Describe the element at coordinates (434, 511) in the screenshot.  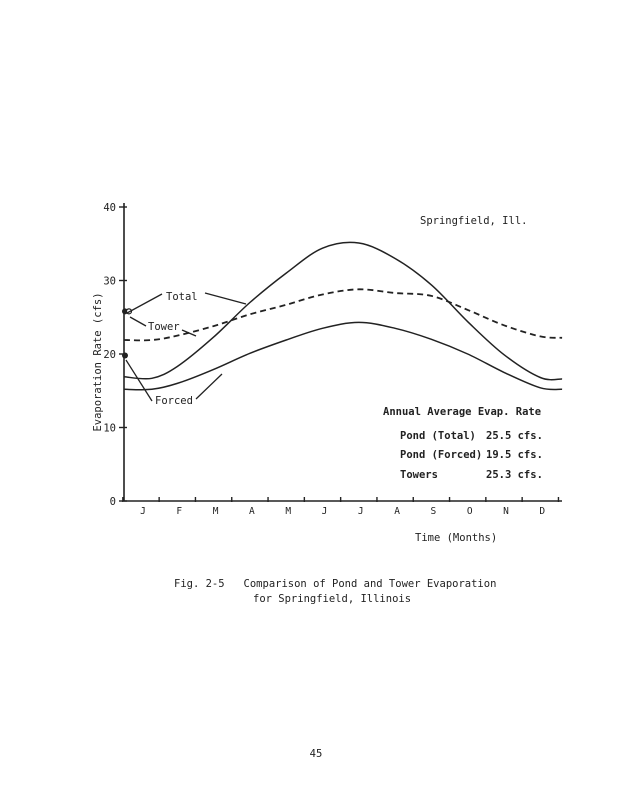
I see `x-tick-label-8: S` at that location.